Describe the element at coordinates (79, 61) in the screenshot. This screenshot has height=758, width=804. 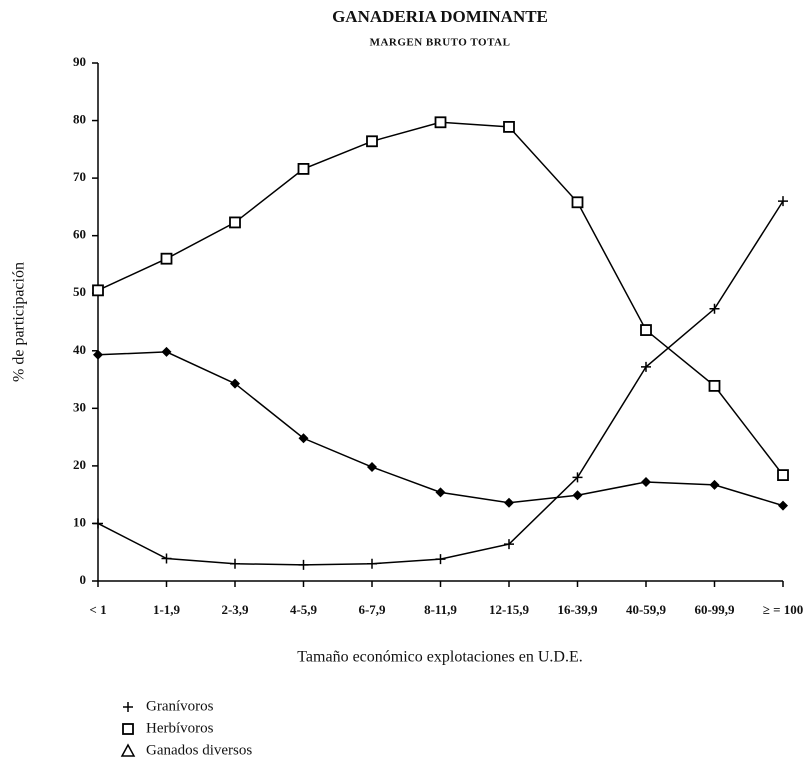
I see `y-tick-label: 90` at that location.